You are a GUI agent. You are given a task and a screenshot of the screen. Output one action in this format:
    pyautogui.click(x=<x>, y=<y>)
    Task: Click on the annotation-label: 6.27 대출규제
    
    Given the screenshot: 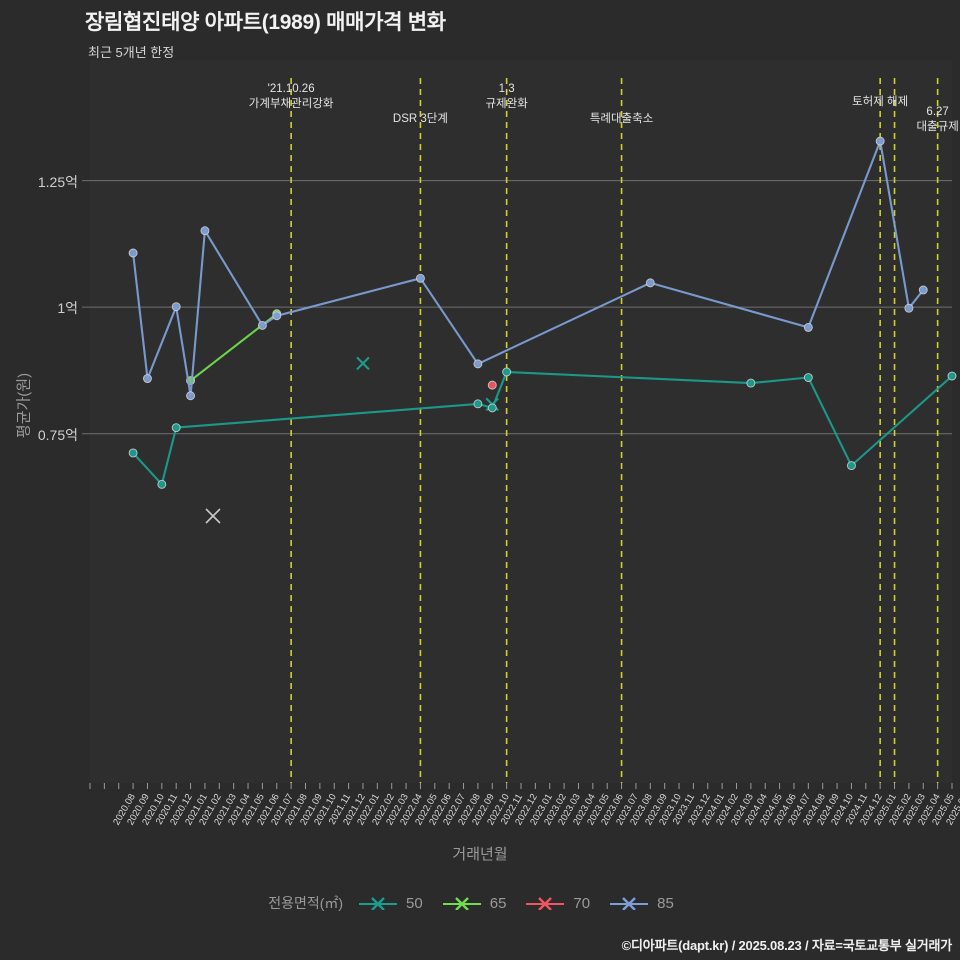 What is the action you would take?
    pyautogui.click(x=937, y=120)
    